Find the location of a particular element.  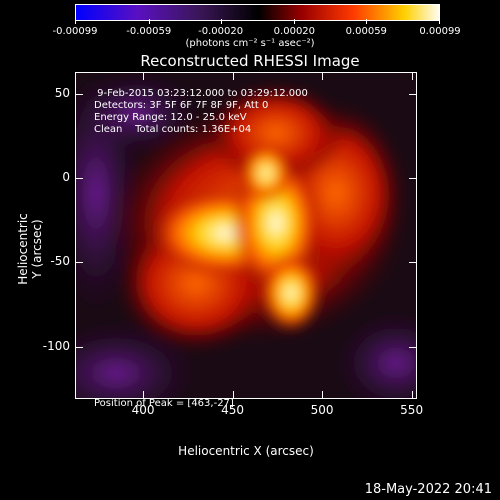

colorbar is located at coordinates (257, 12).